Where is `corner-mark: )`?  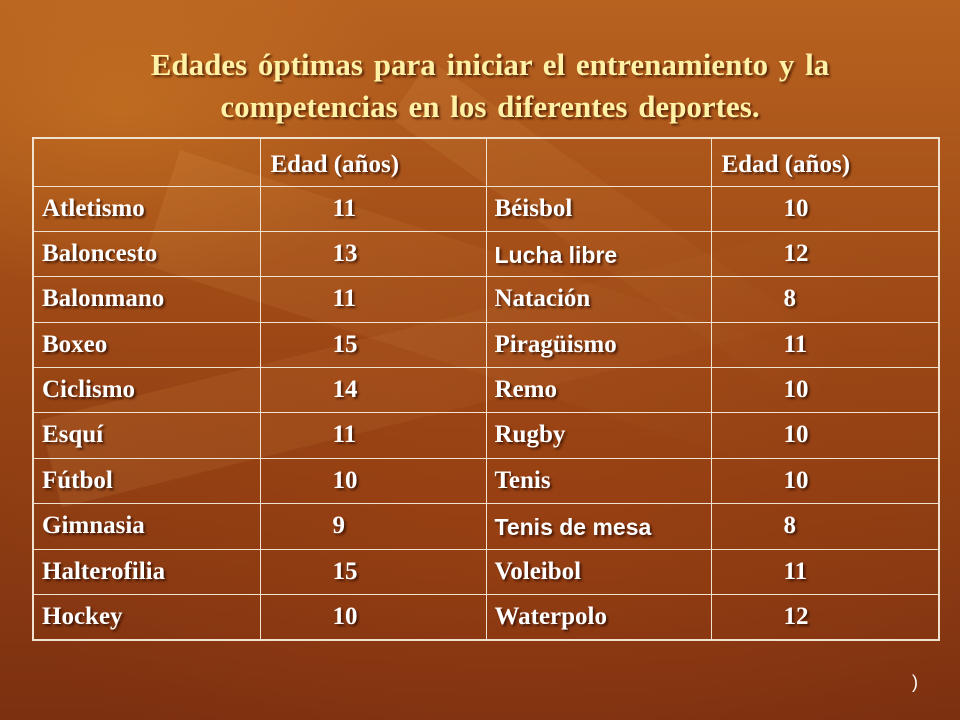 corner-mark: ) is located at coordinates (915, 682).